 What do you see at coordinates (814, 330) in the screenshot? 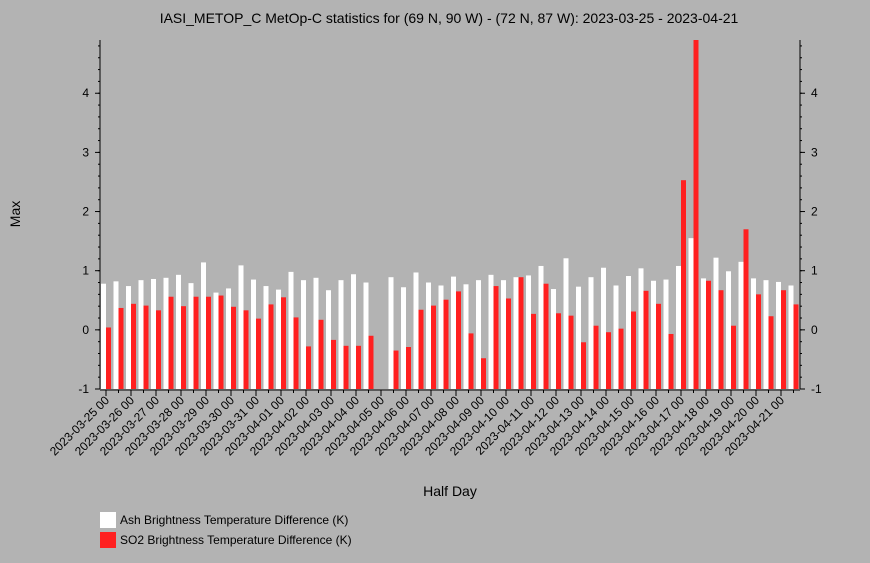
I see `y-tick-label-right: 0` at bounding box center [814, 330].